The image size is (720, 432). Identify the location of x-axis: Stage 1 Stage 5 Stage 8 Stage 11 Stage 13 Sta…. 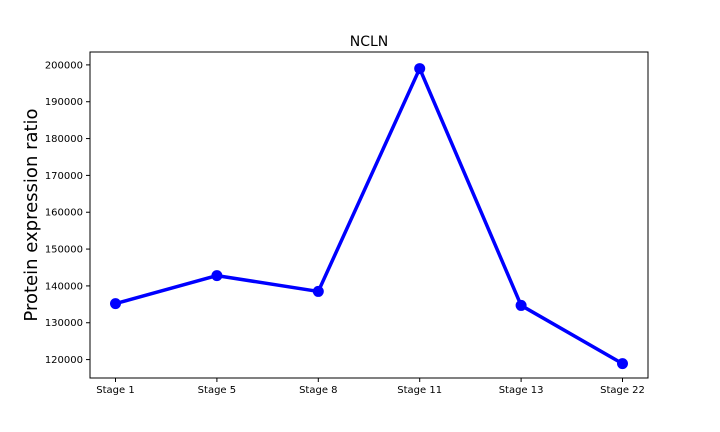
(370, 387).